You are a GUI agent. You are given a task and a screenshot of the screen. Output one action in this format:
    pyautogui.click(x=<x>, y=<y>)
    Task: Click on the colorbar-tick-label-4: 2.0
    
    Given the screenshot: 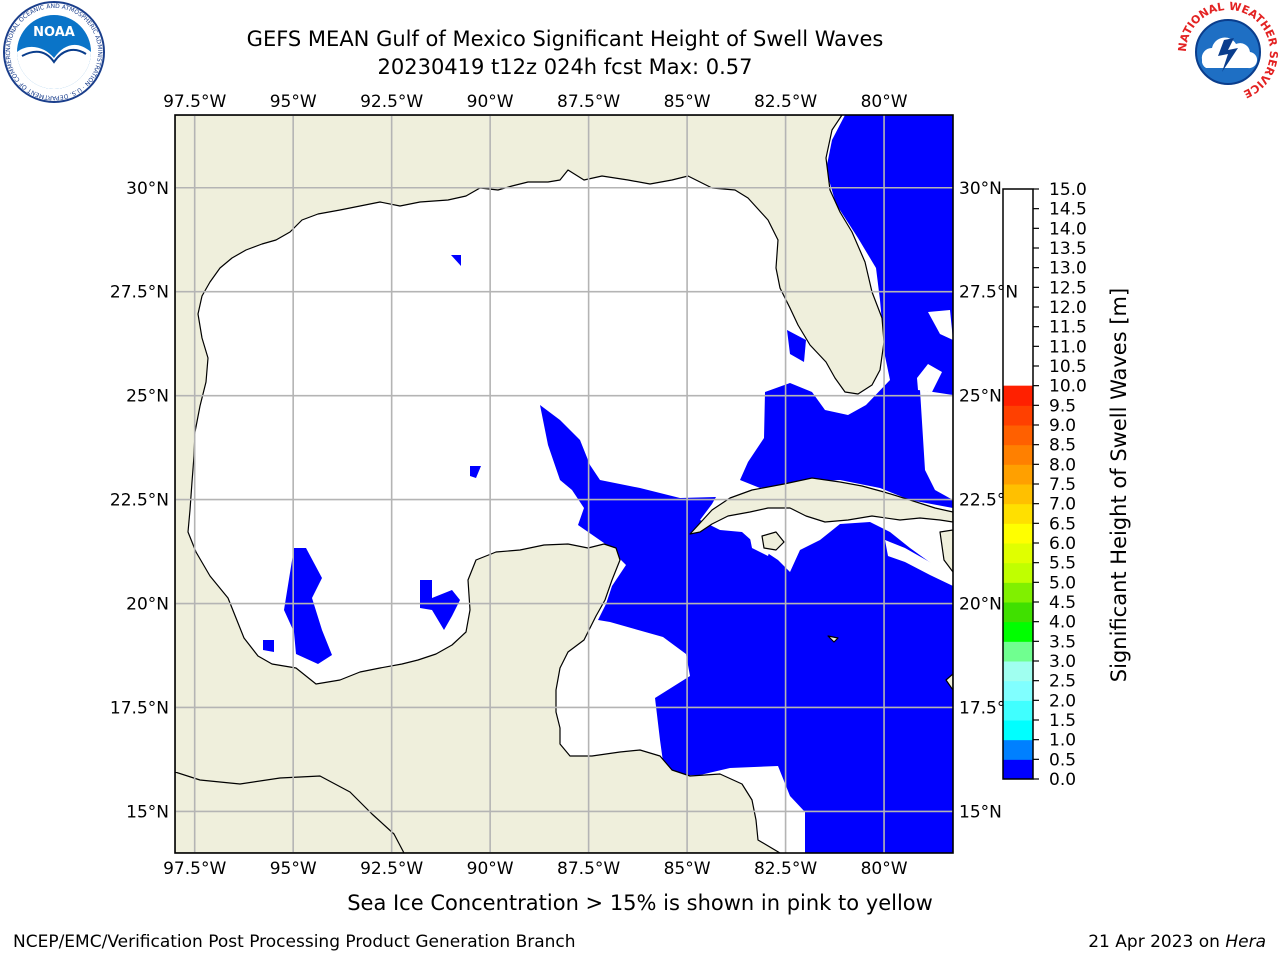 What is the action you would take?
    pyautogui.click(x=1062, y=701)
    